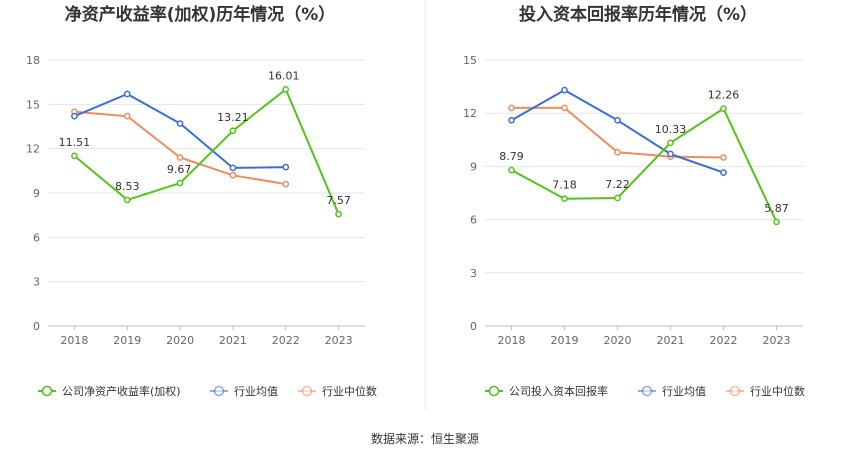 This screenshot has width=850, height=459. I want to click on data-label: 9.67, so click(179, 169).